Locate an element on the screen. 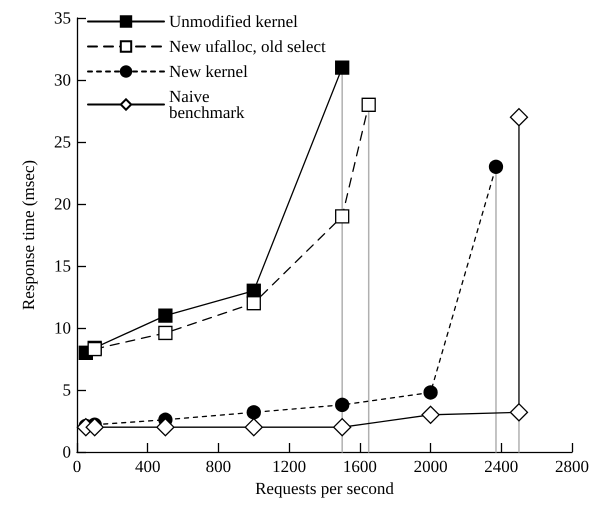 This screenshot has height=508, width=596. x-axis-title: Requests per second is located at coordinates (324, 488).